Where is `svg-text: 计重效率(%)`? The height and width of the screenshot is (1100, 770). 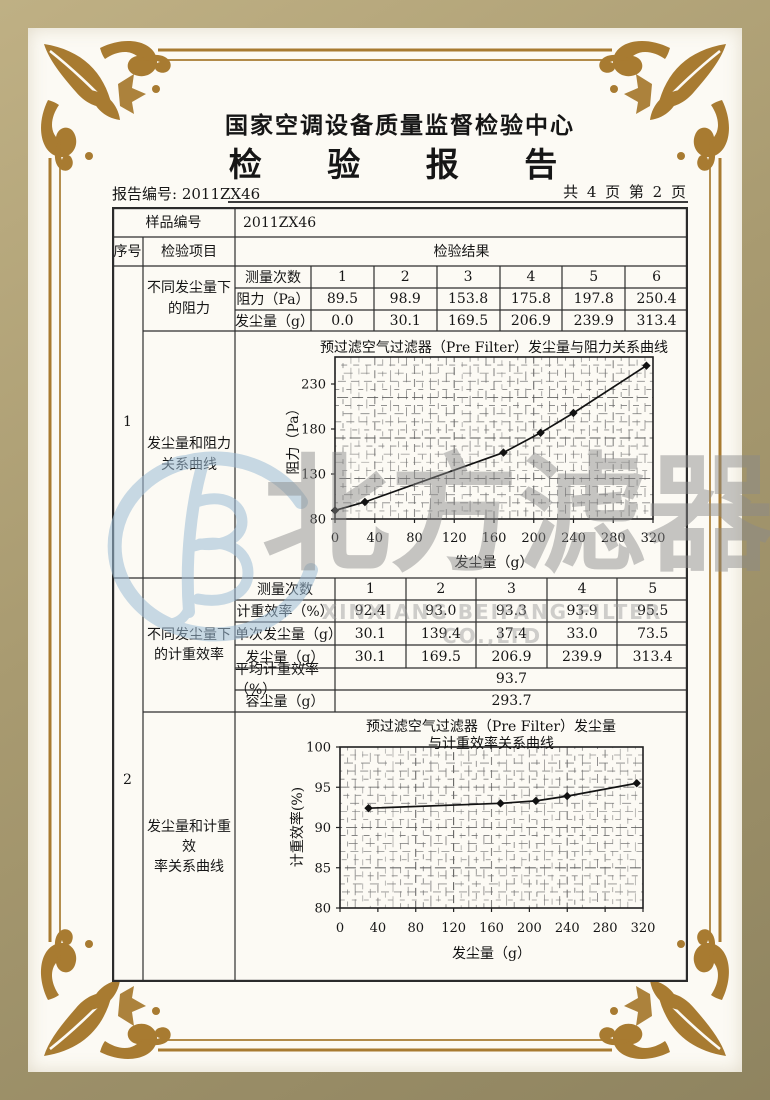
svg-text: 计重效率(%) is located at coordinates (297, 827).